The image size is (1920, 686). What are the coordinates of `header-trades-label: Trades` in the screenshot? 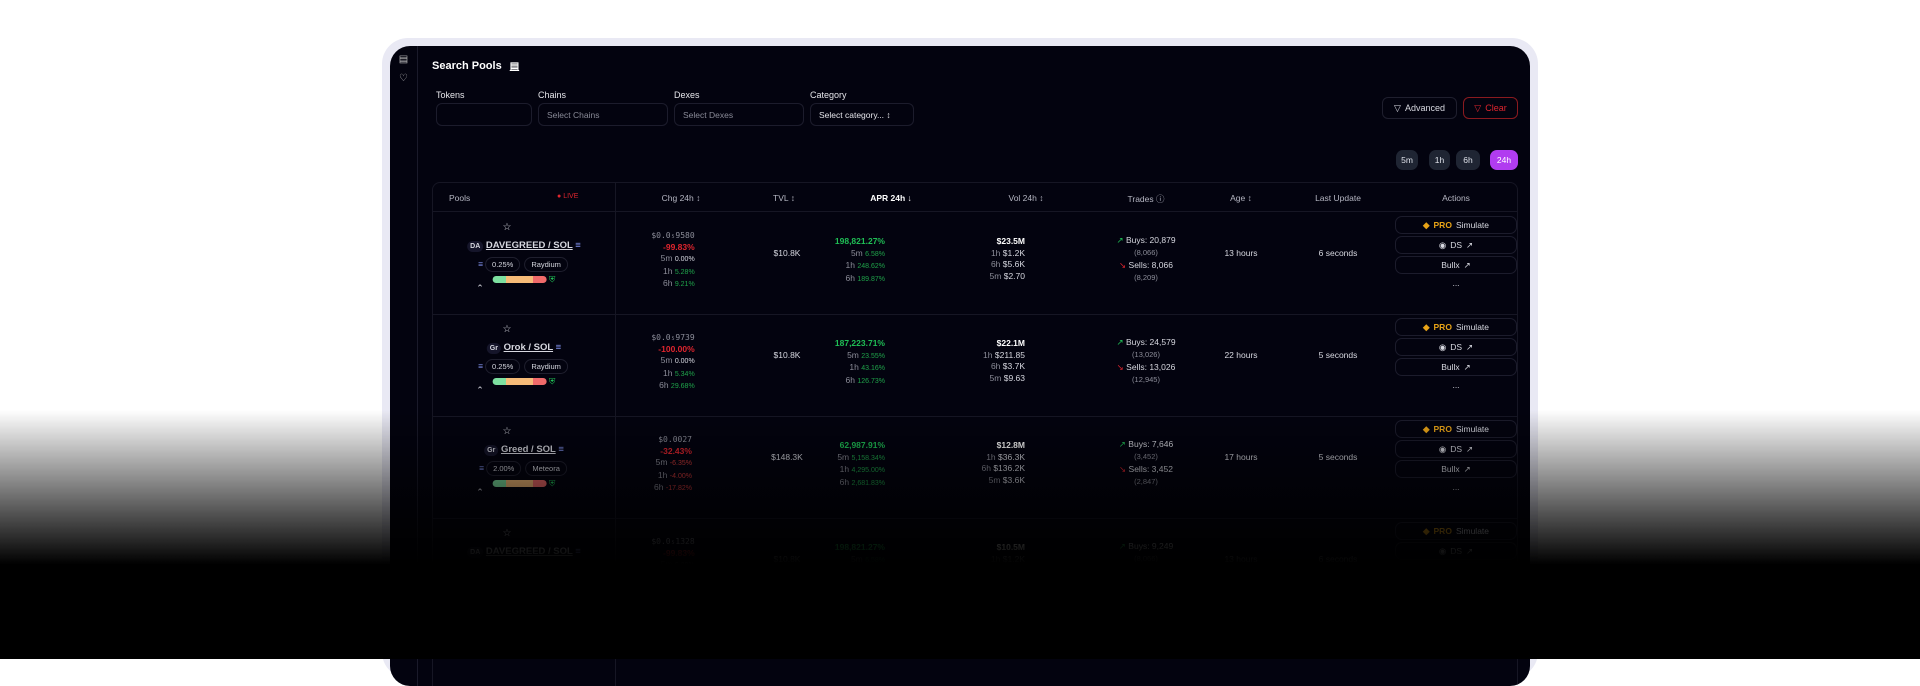 It's located at (1140, 199).